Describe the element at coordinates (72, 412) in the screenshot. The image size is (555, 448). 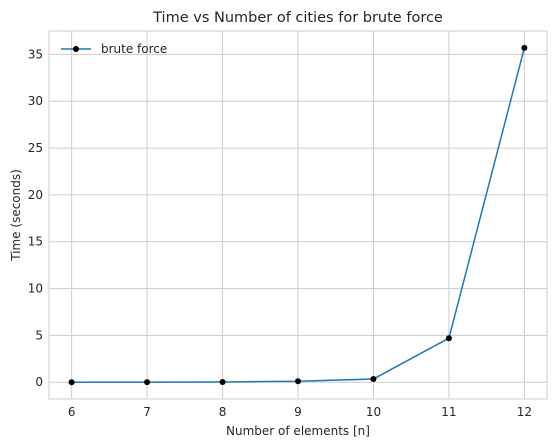
I see `x-tick-label: 6` at that location.